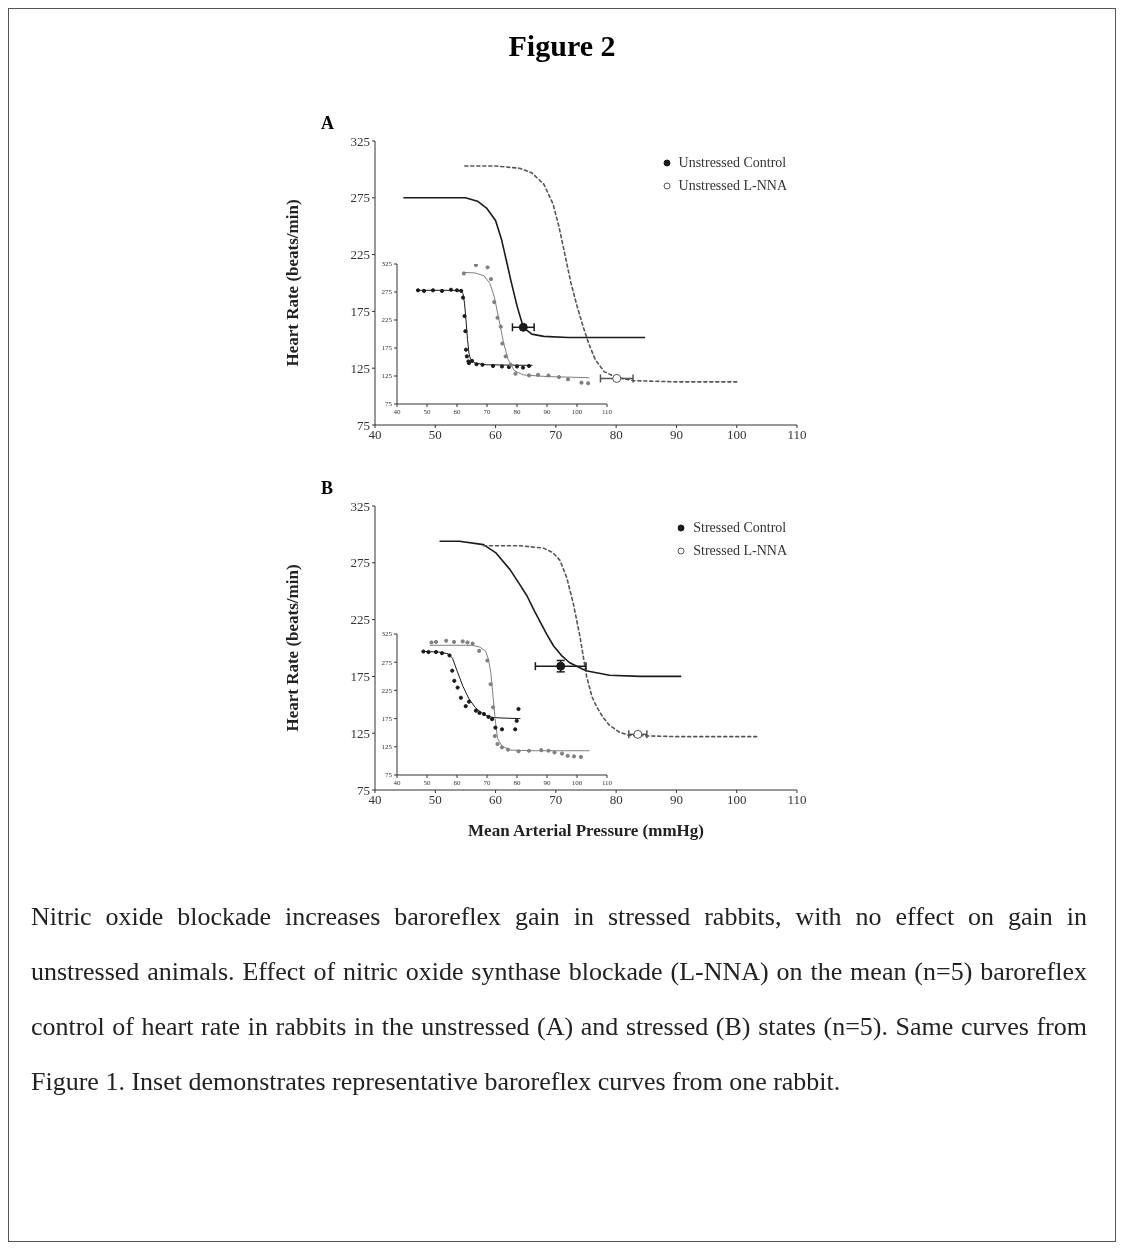 The width and height of the screenshot is (1124, 1250). I want to click on text: Nitric oxide blockade increases baroreflex gain in stressed rabbits, with no effect on gain in unstressed animals. Effect of nitric oxide synthase blockade (L-NNA) on the mean (n=5) baroreflex control of heart rate in rabbits in the unstressed (A) and stressed (B) states (n=5). Same curves from Figure 1. Inset demonstrates representative baroreflex curves from one rabbit., so click(559, 999).